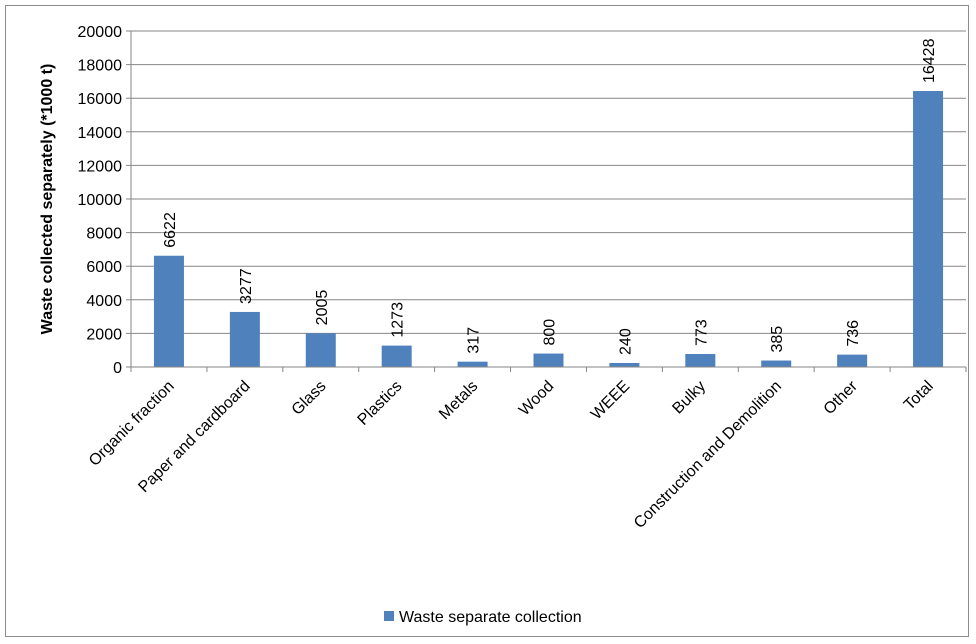 The height and width of the screenshot is (644, 976). I want to click on x-category-label: Wood, so click(536, 398).